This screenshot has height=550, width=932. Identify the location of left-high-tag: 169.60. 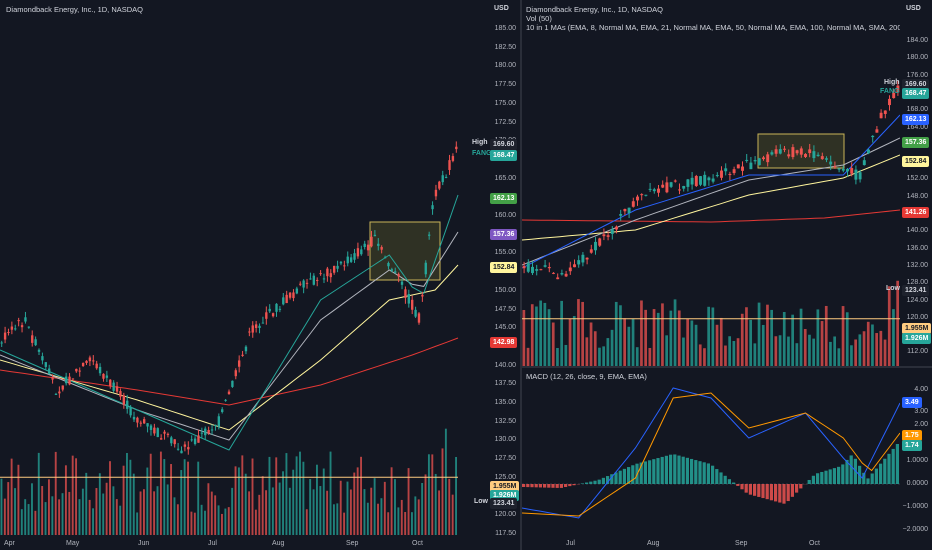
(504, 144).